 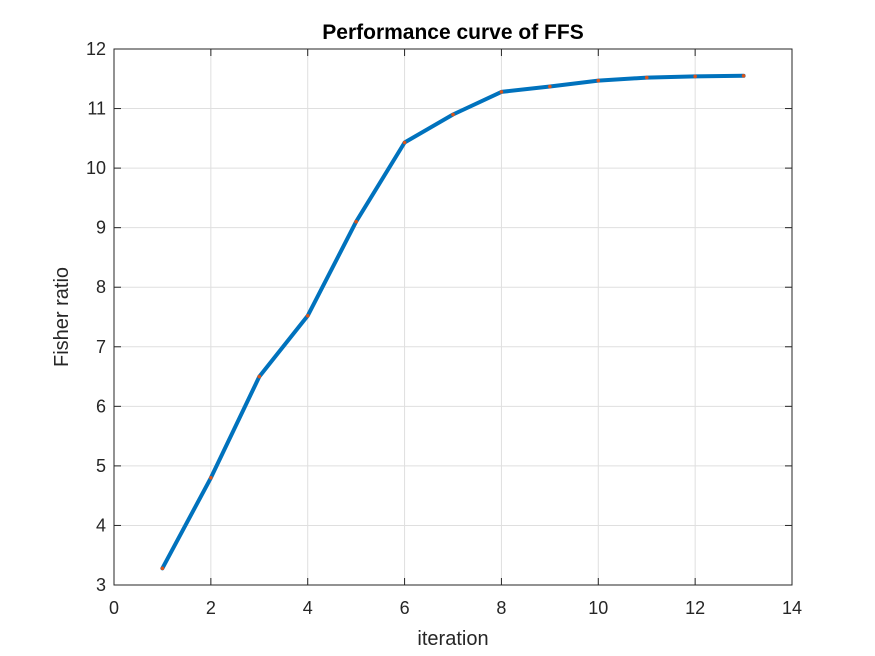 I want to click on x-tick-labels: 0 2 4 6 8 10 12 14, so click(x=455, y=608).